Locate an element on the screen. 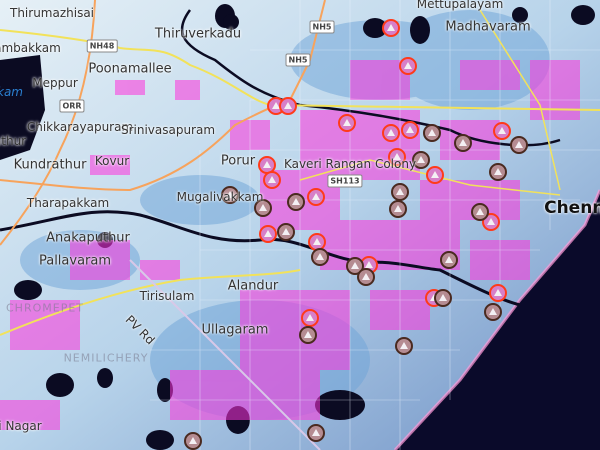 Image resolution: width=600 pixels, height=450 pixels. place-label: Tharapakkam is located at coordinates (68, 203).